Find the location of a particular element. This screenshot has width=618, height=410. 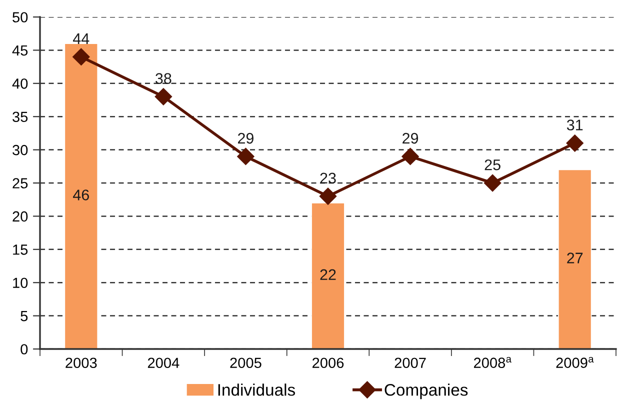

data-label: 23 is located at coordinates (328, 178).